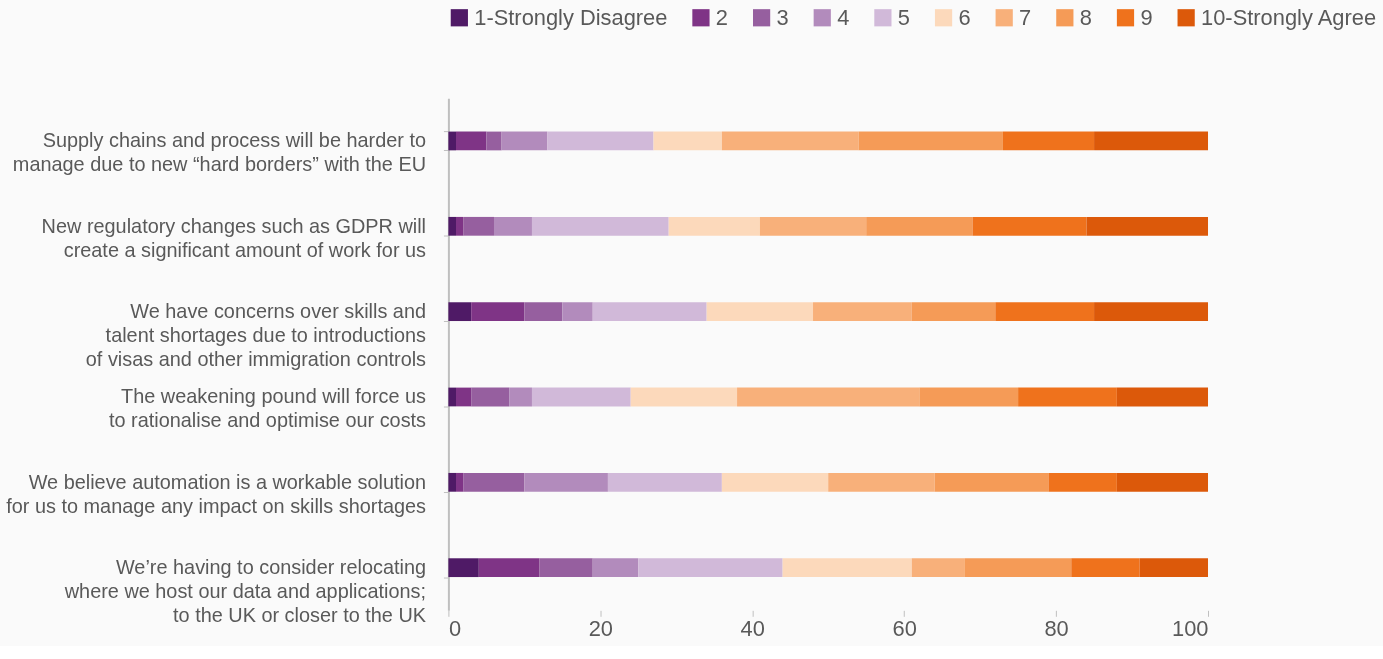 The width and height of the screenshot is (1383, 659). I want to click on y-tick-label: The weakening pound will force us to rationalise and optimise our costs, so click(267, 408).